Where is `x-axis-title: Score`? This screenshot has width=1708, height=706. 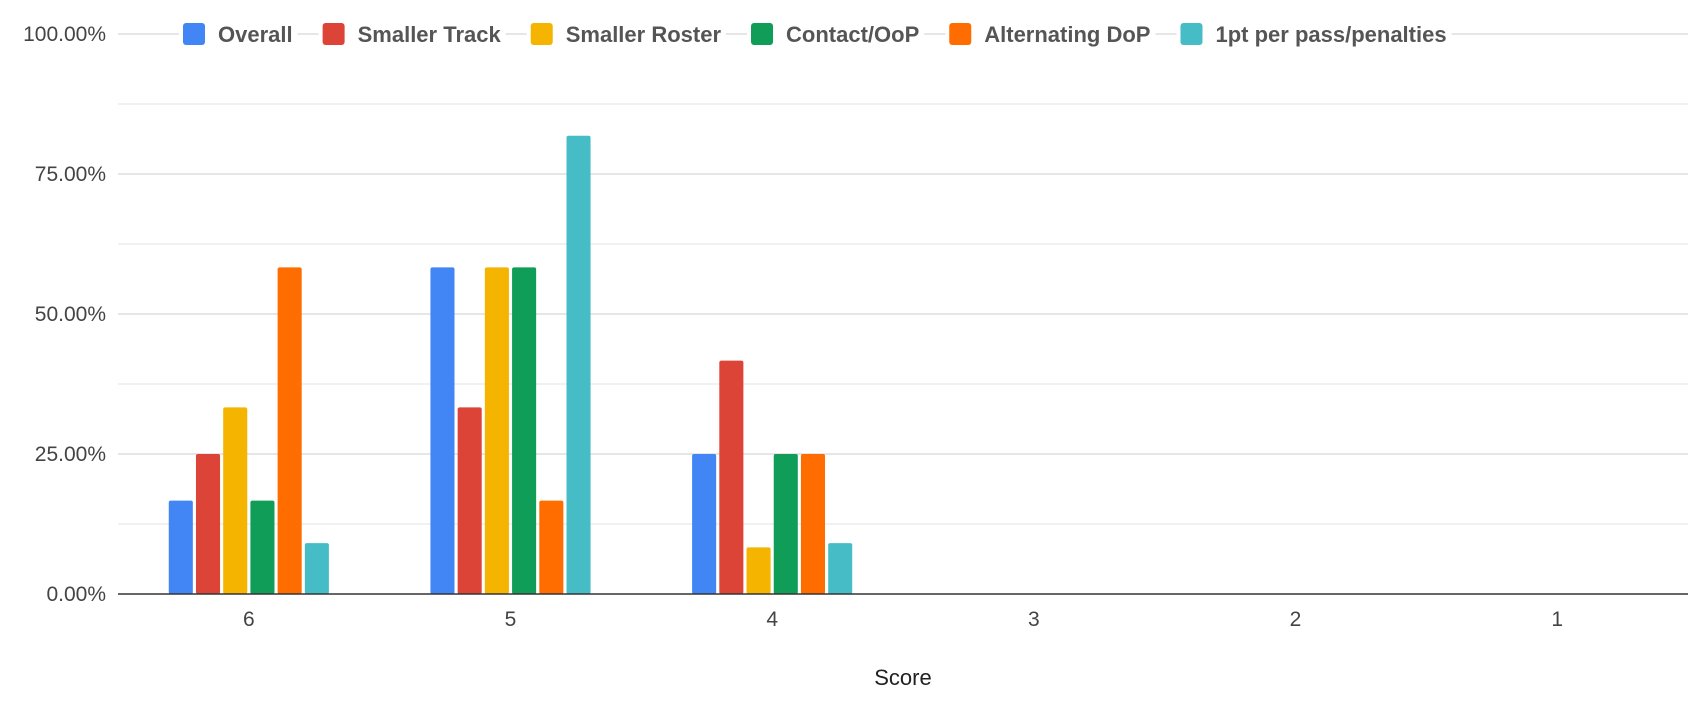 x-axis-title: Score is located at coordinates (902, 677).